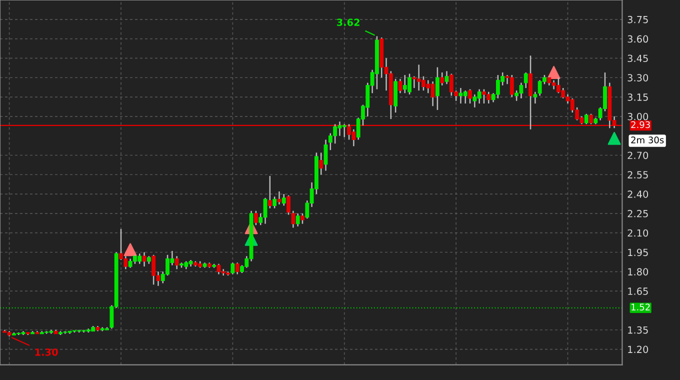  What do you see at coordinates (638, 214) in the screenshot?
I see `y-tick-label: 2.25` at bounding box center [638, 214].